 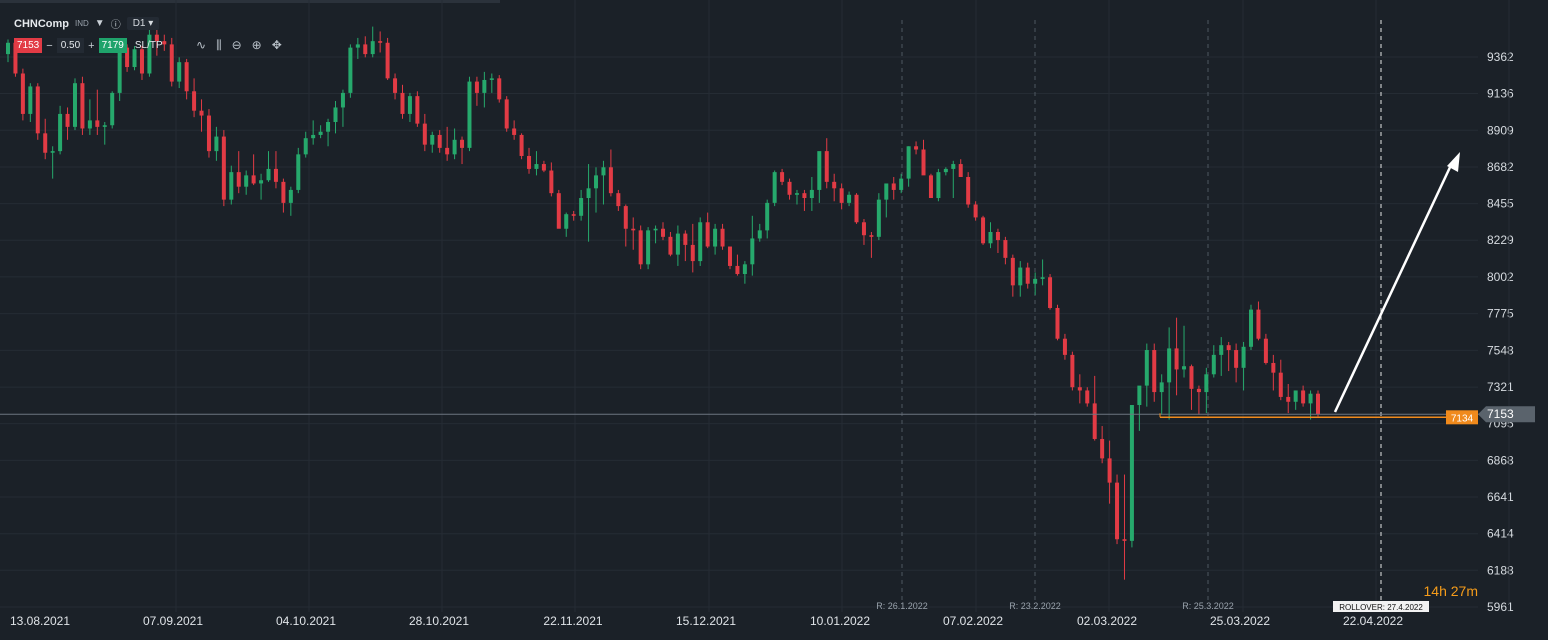 What do you see at coordinates (1500, 204) in the screenshot?
I see `y-tick-label: 8455` at bounding box center [1500, 204].